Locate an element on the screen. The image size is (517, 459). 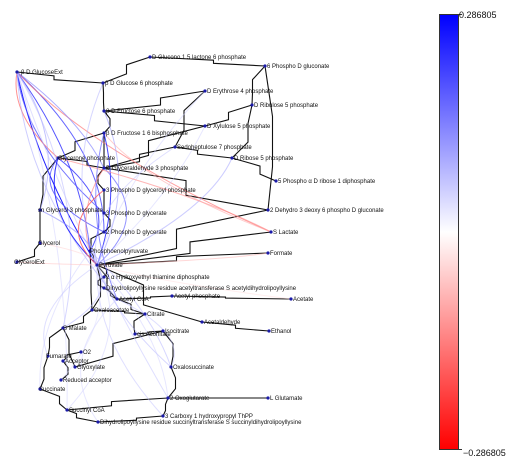
node-dhap-label: Glycerone phosphate is located at coordinates (87, 159).